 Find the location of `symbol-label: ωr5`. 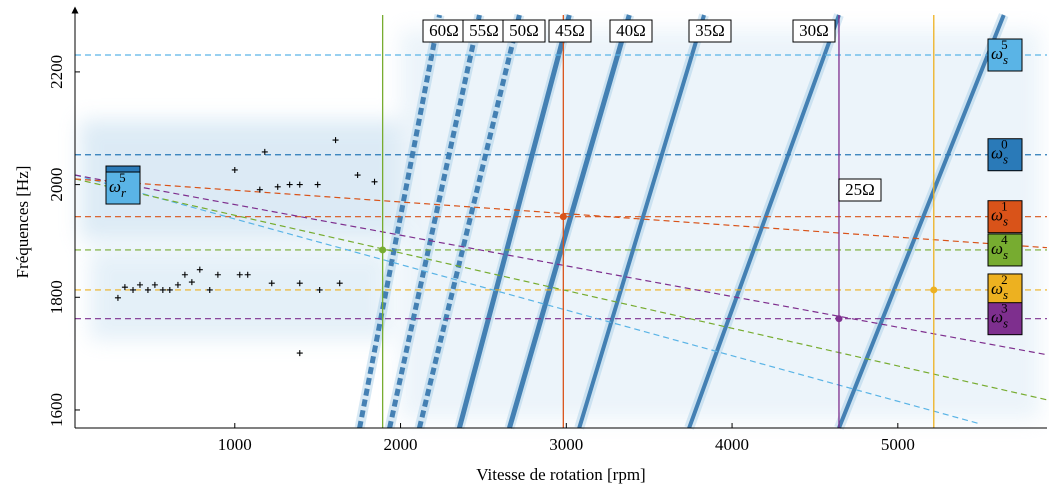

symbol-label: ωr5 is located at coordinates (118, 185).